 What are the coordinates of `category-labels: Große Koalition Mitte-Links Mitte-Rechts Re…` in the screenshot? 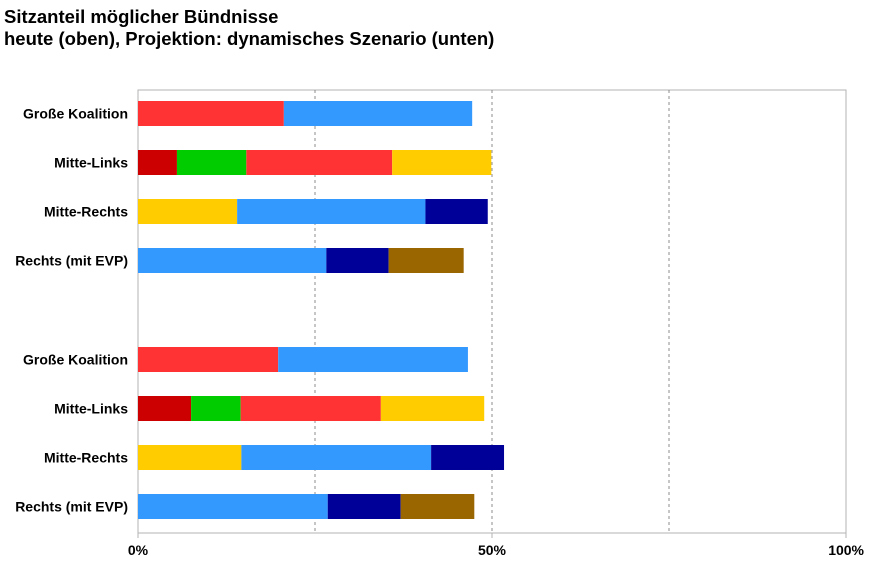 It's located at (71, 310).